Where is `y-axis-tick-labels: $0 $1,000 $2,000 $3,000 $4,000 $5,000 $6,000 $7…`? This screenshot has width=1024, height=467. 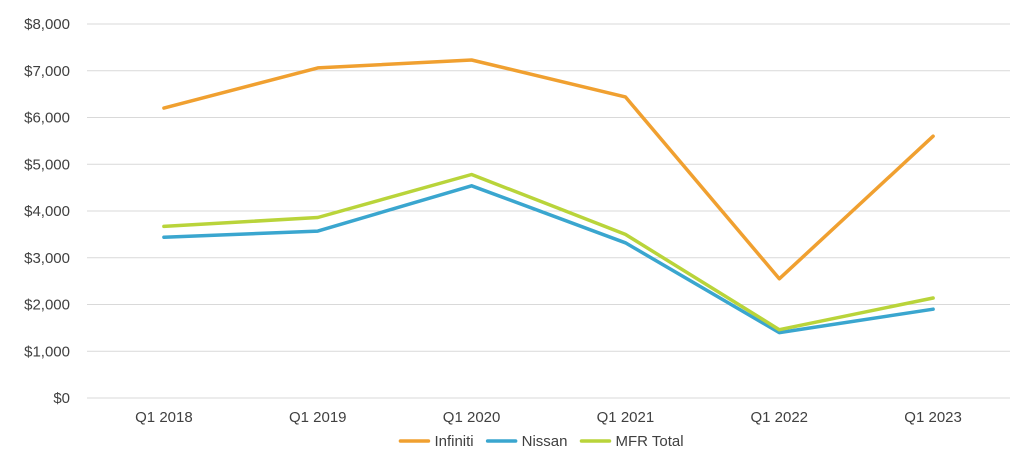 y-axis-tick-labels: $0 $1,000 $2,000 $3,000 $4,000 $5,000 $6,000 $7… is located at coordinates (47, 211).